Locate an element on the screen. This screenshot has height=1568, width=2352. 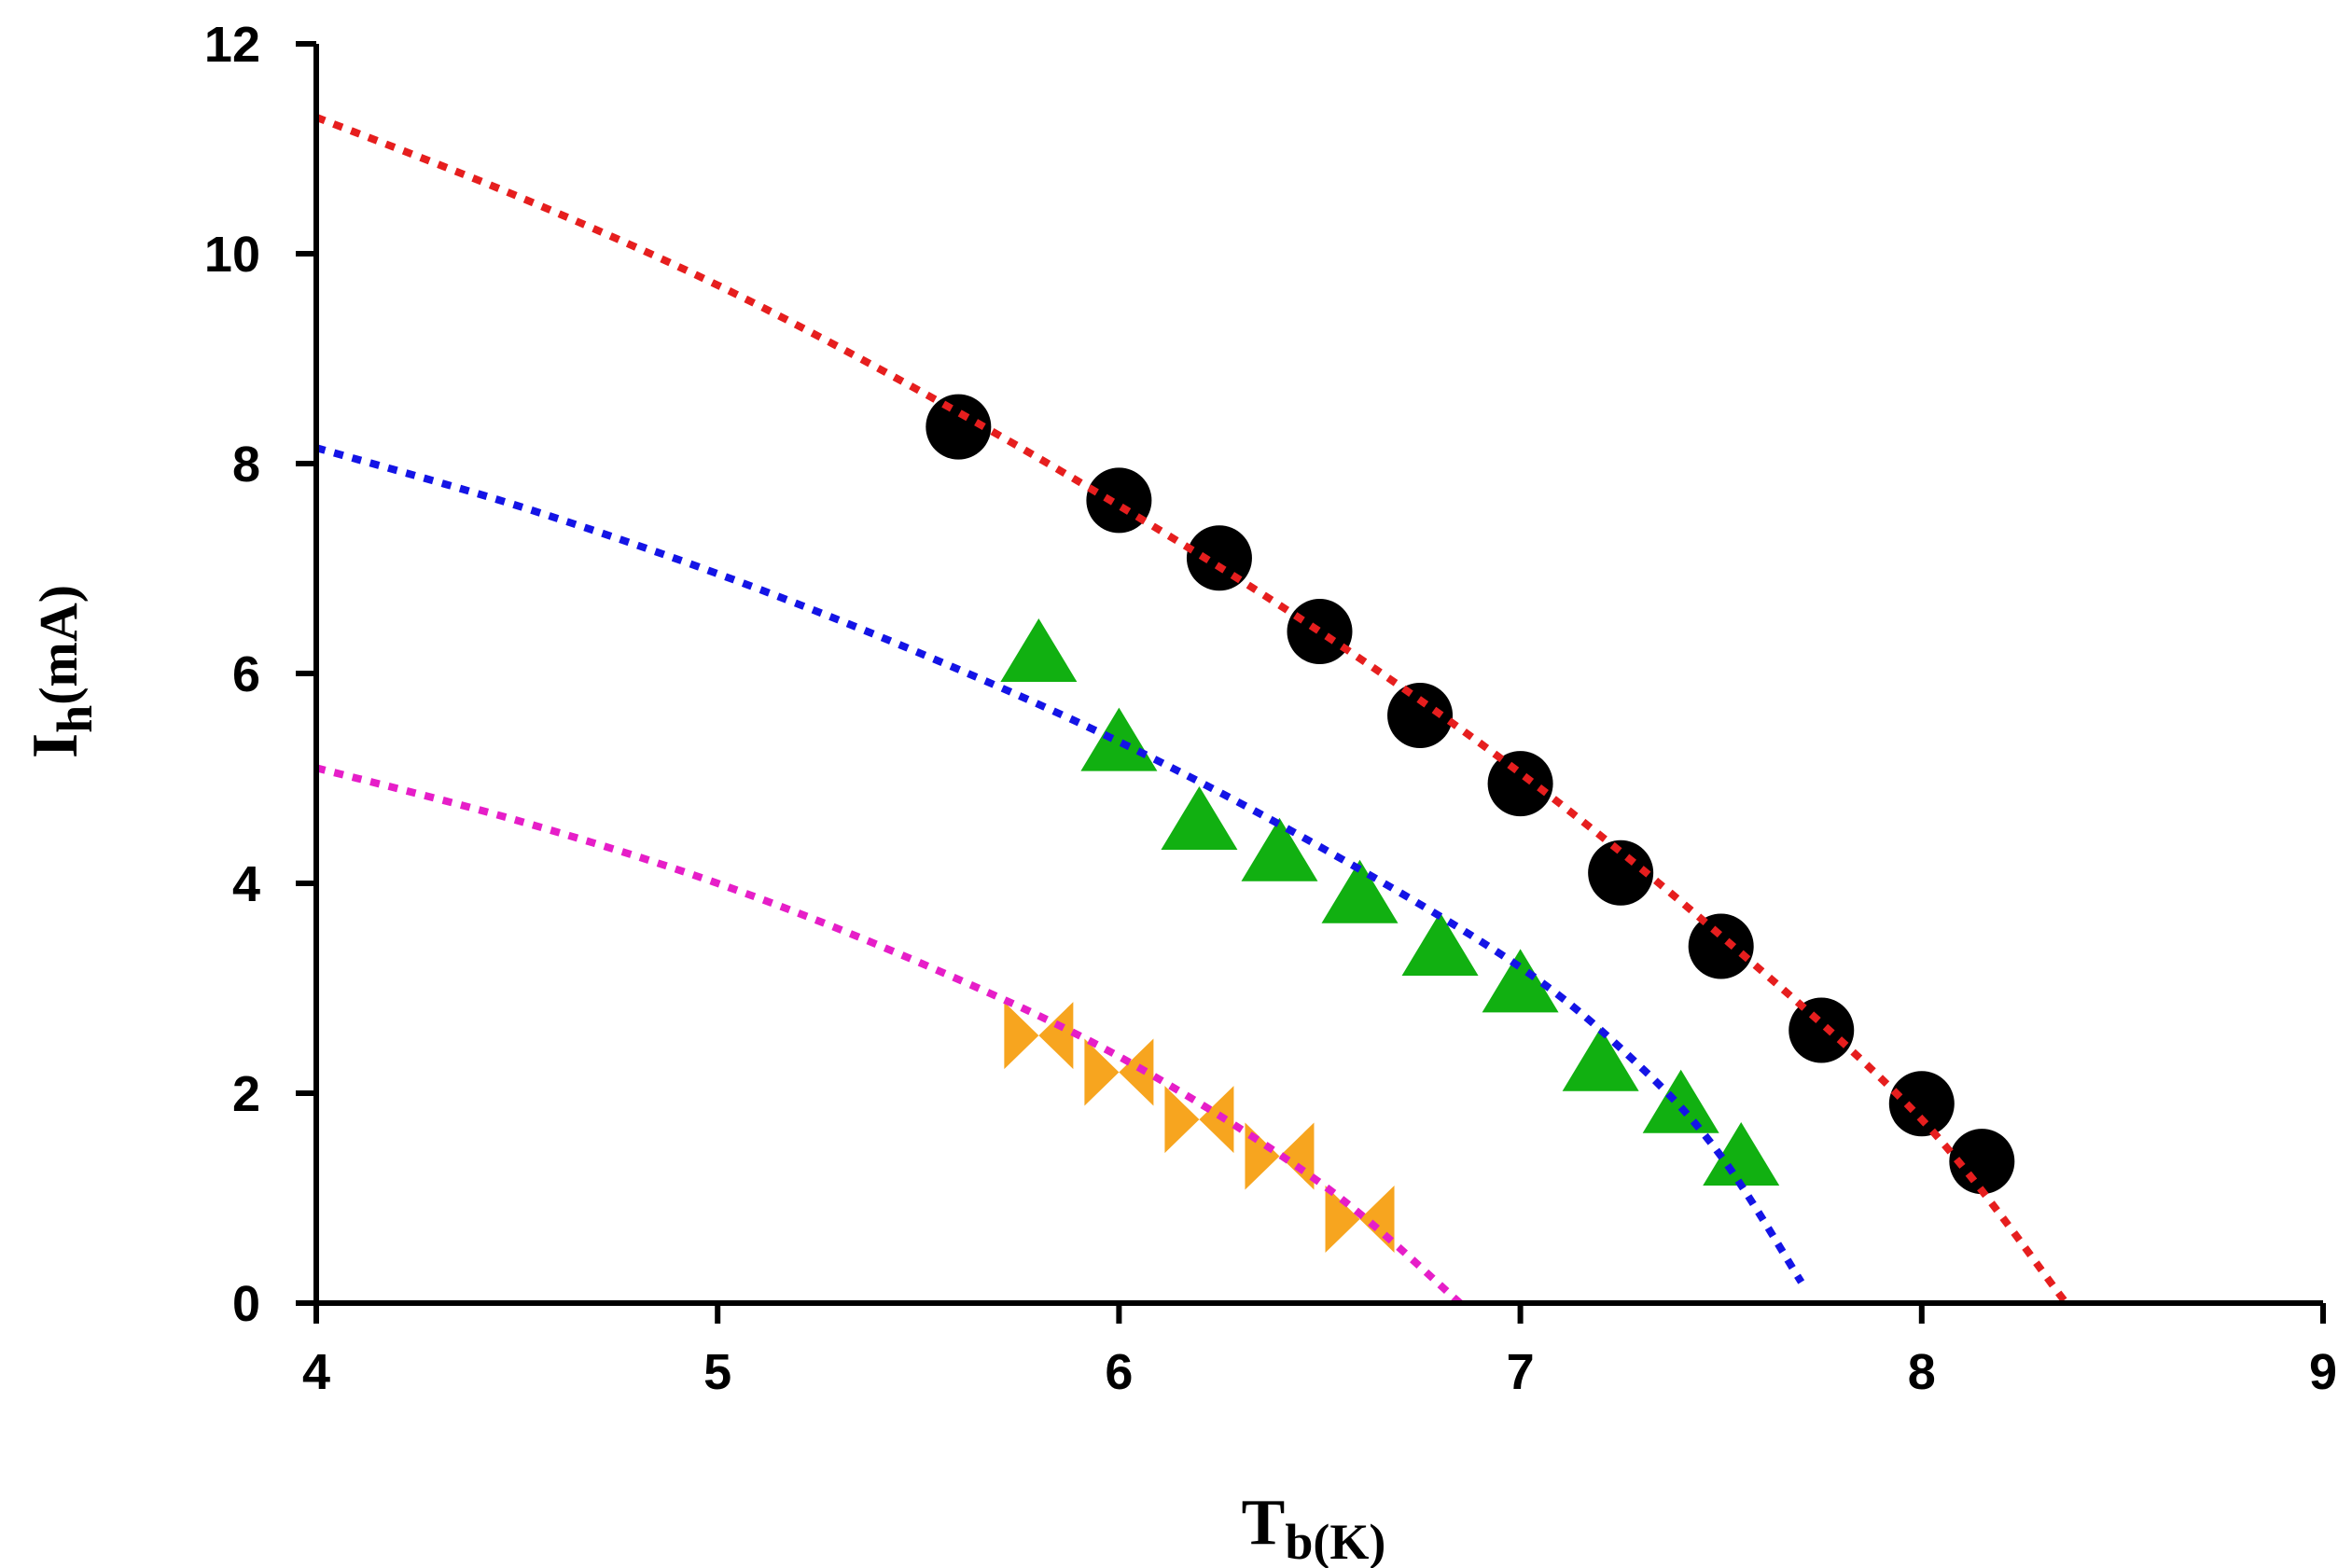
y-axis-title-main: I is located at coordinates (55, 745).